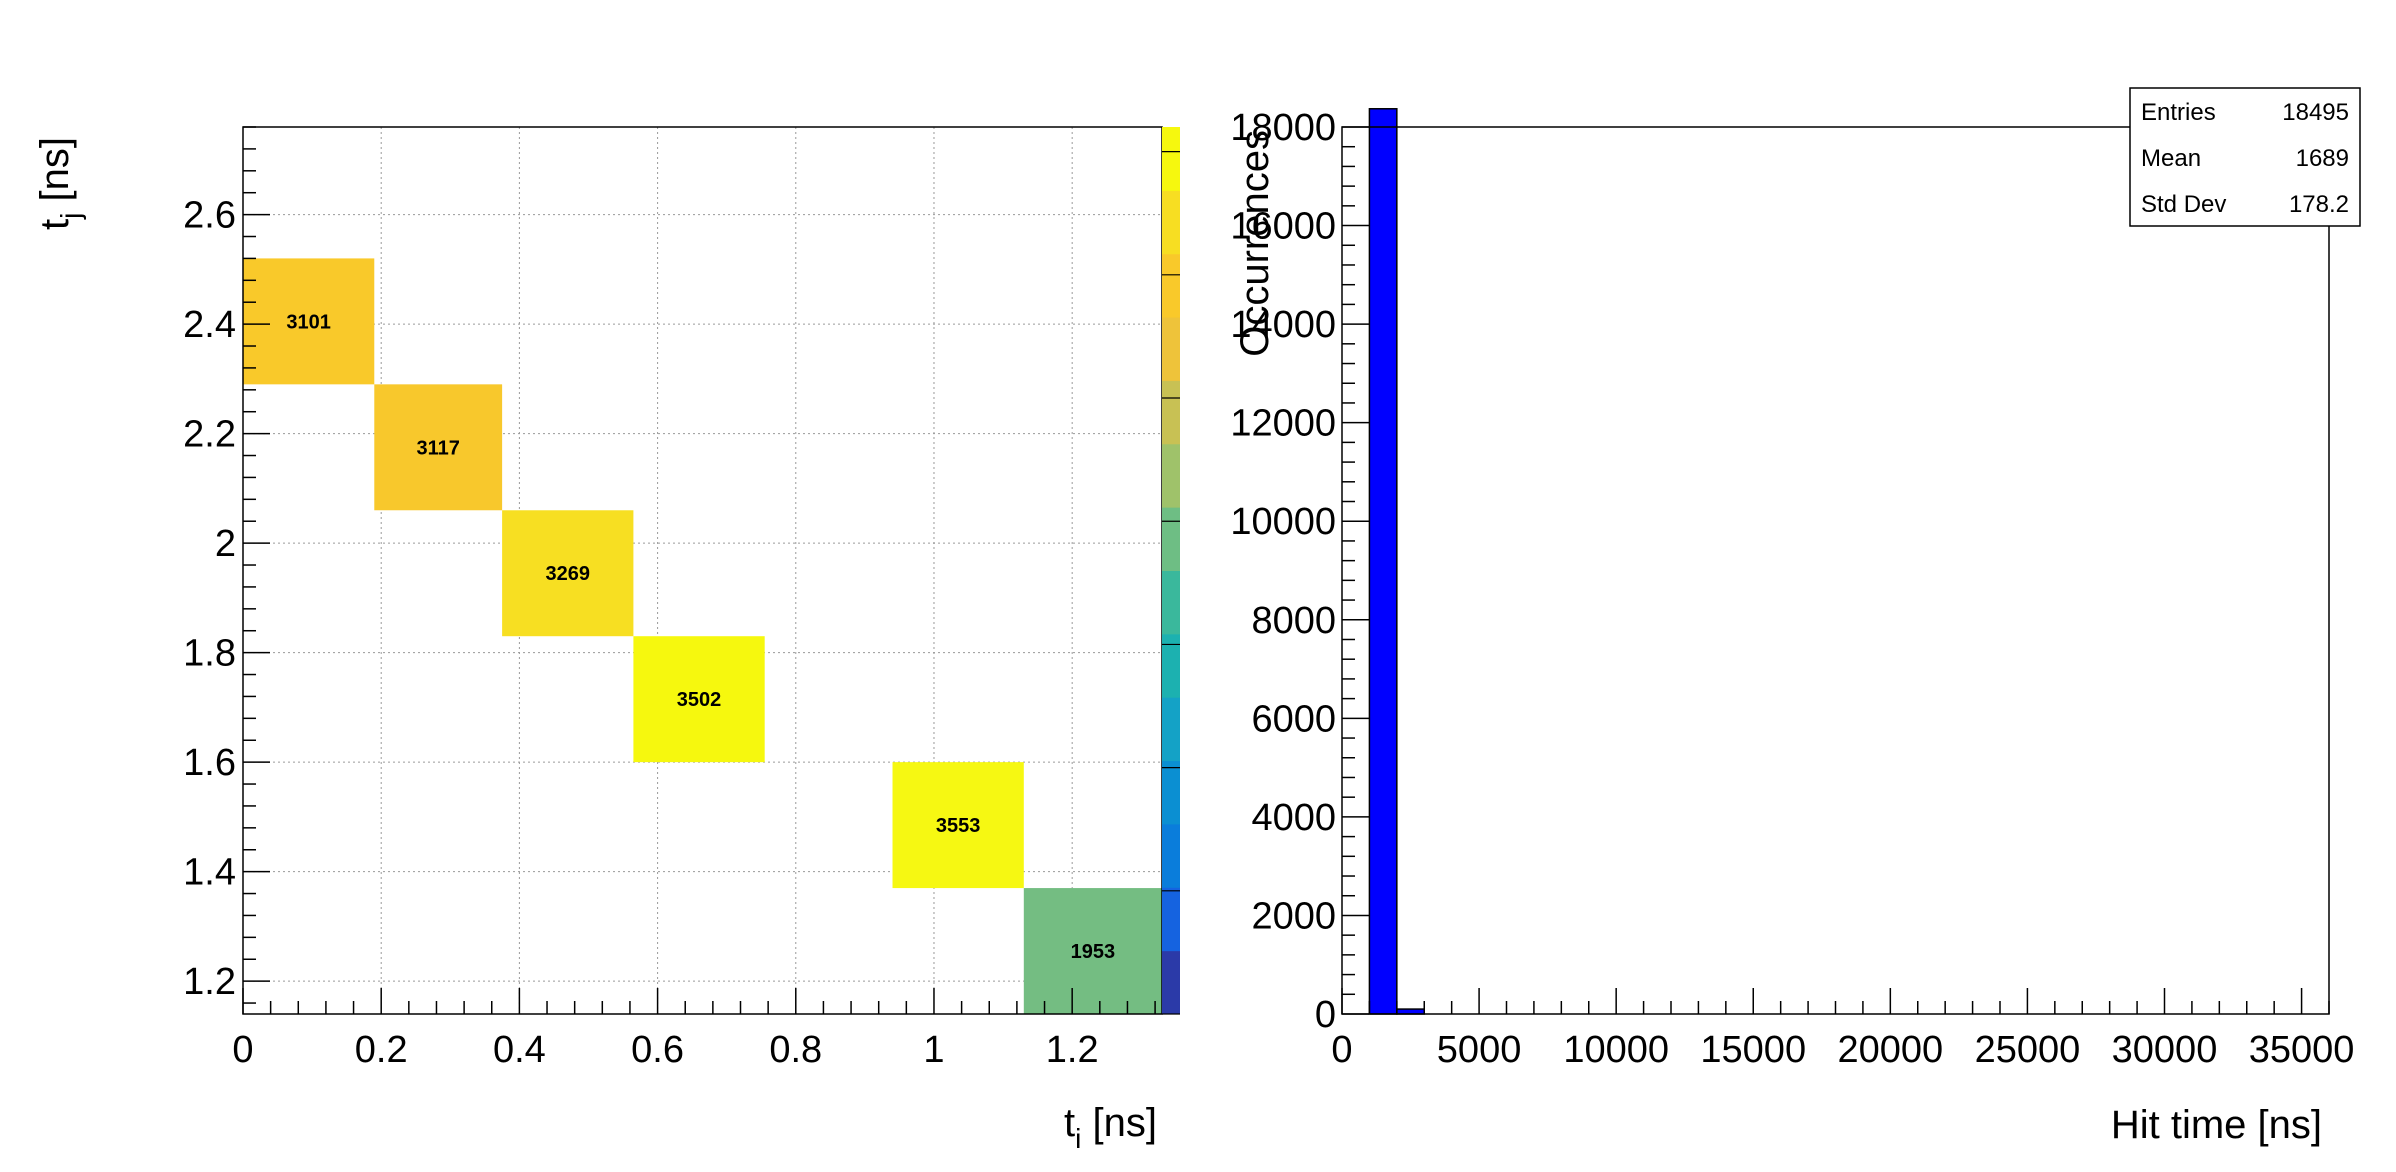 Image resolution: width=2396 pixels, height=1172 pixels. I want to click on histogram-bars, so click(1397, 561).